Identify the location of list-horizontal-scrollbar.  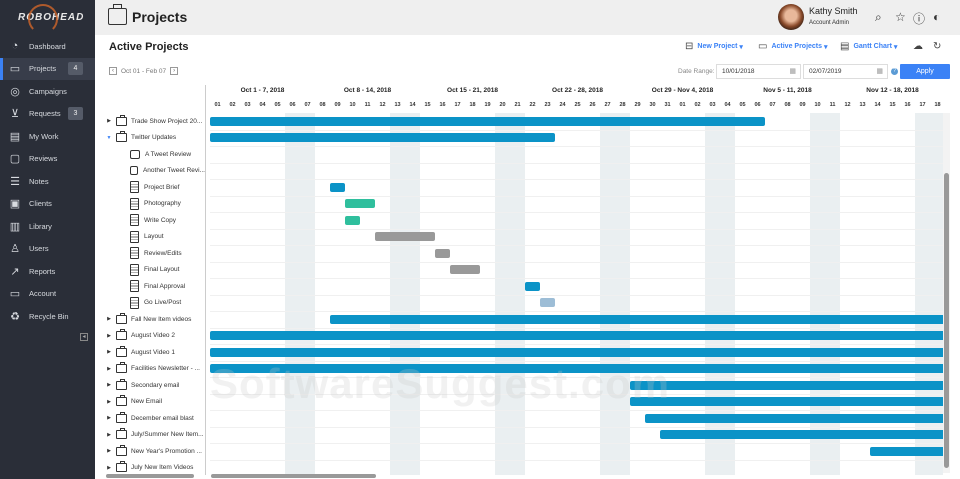
(150, 476).